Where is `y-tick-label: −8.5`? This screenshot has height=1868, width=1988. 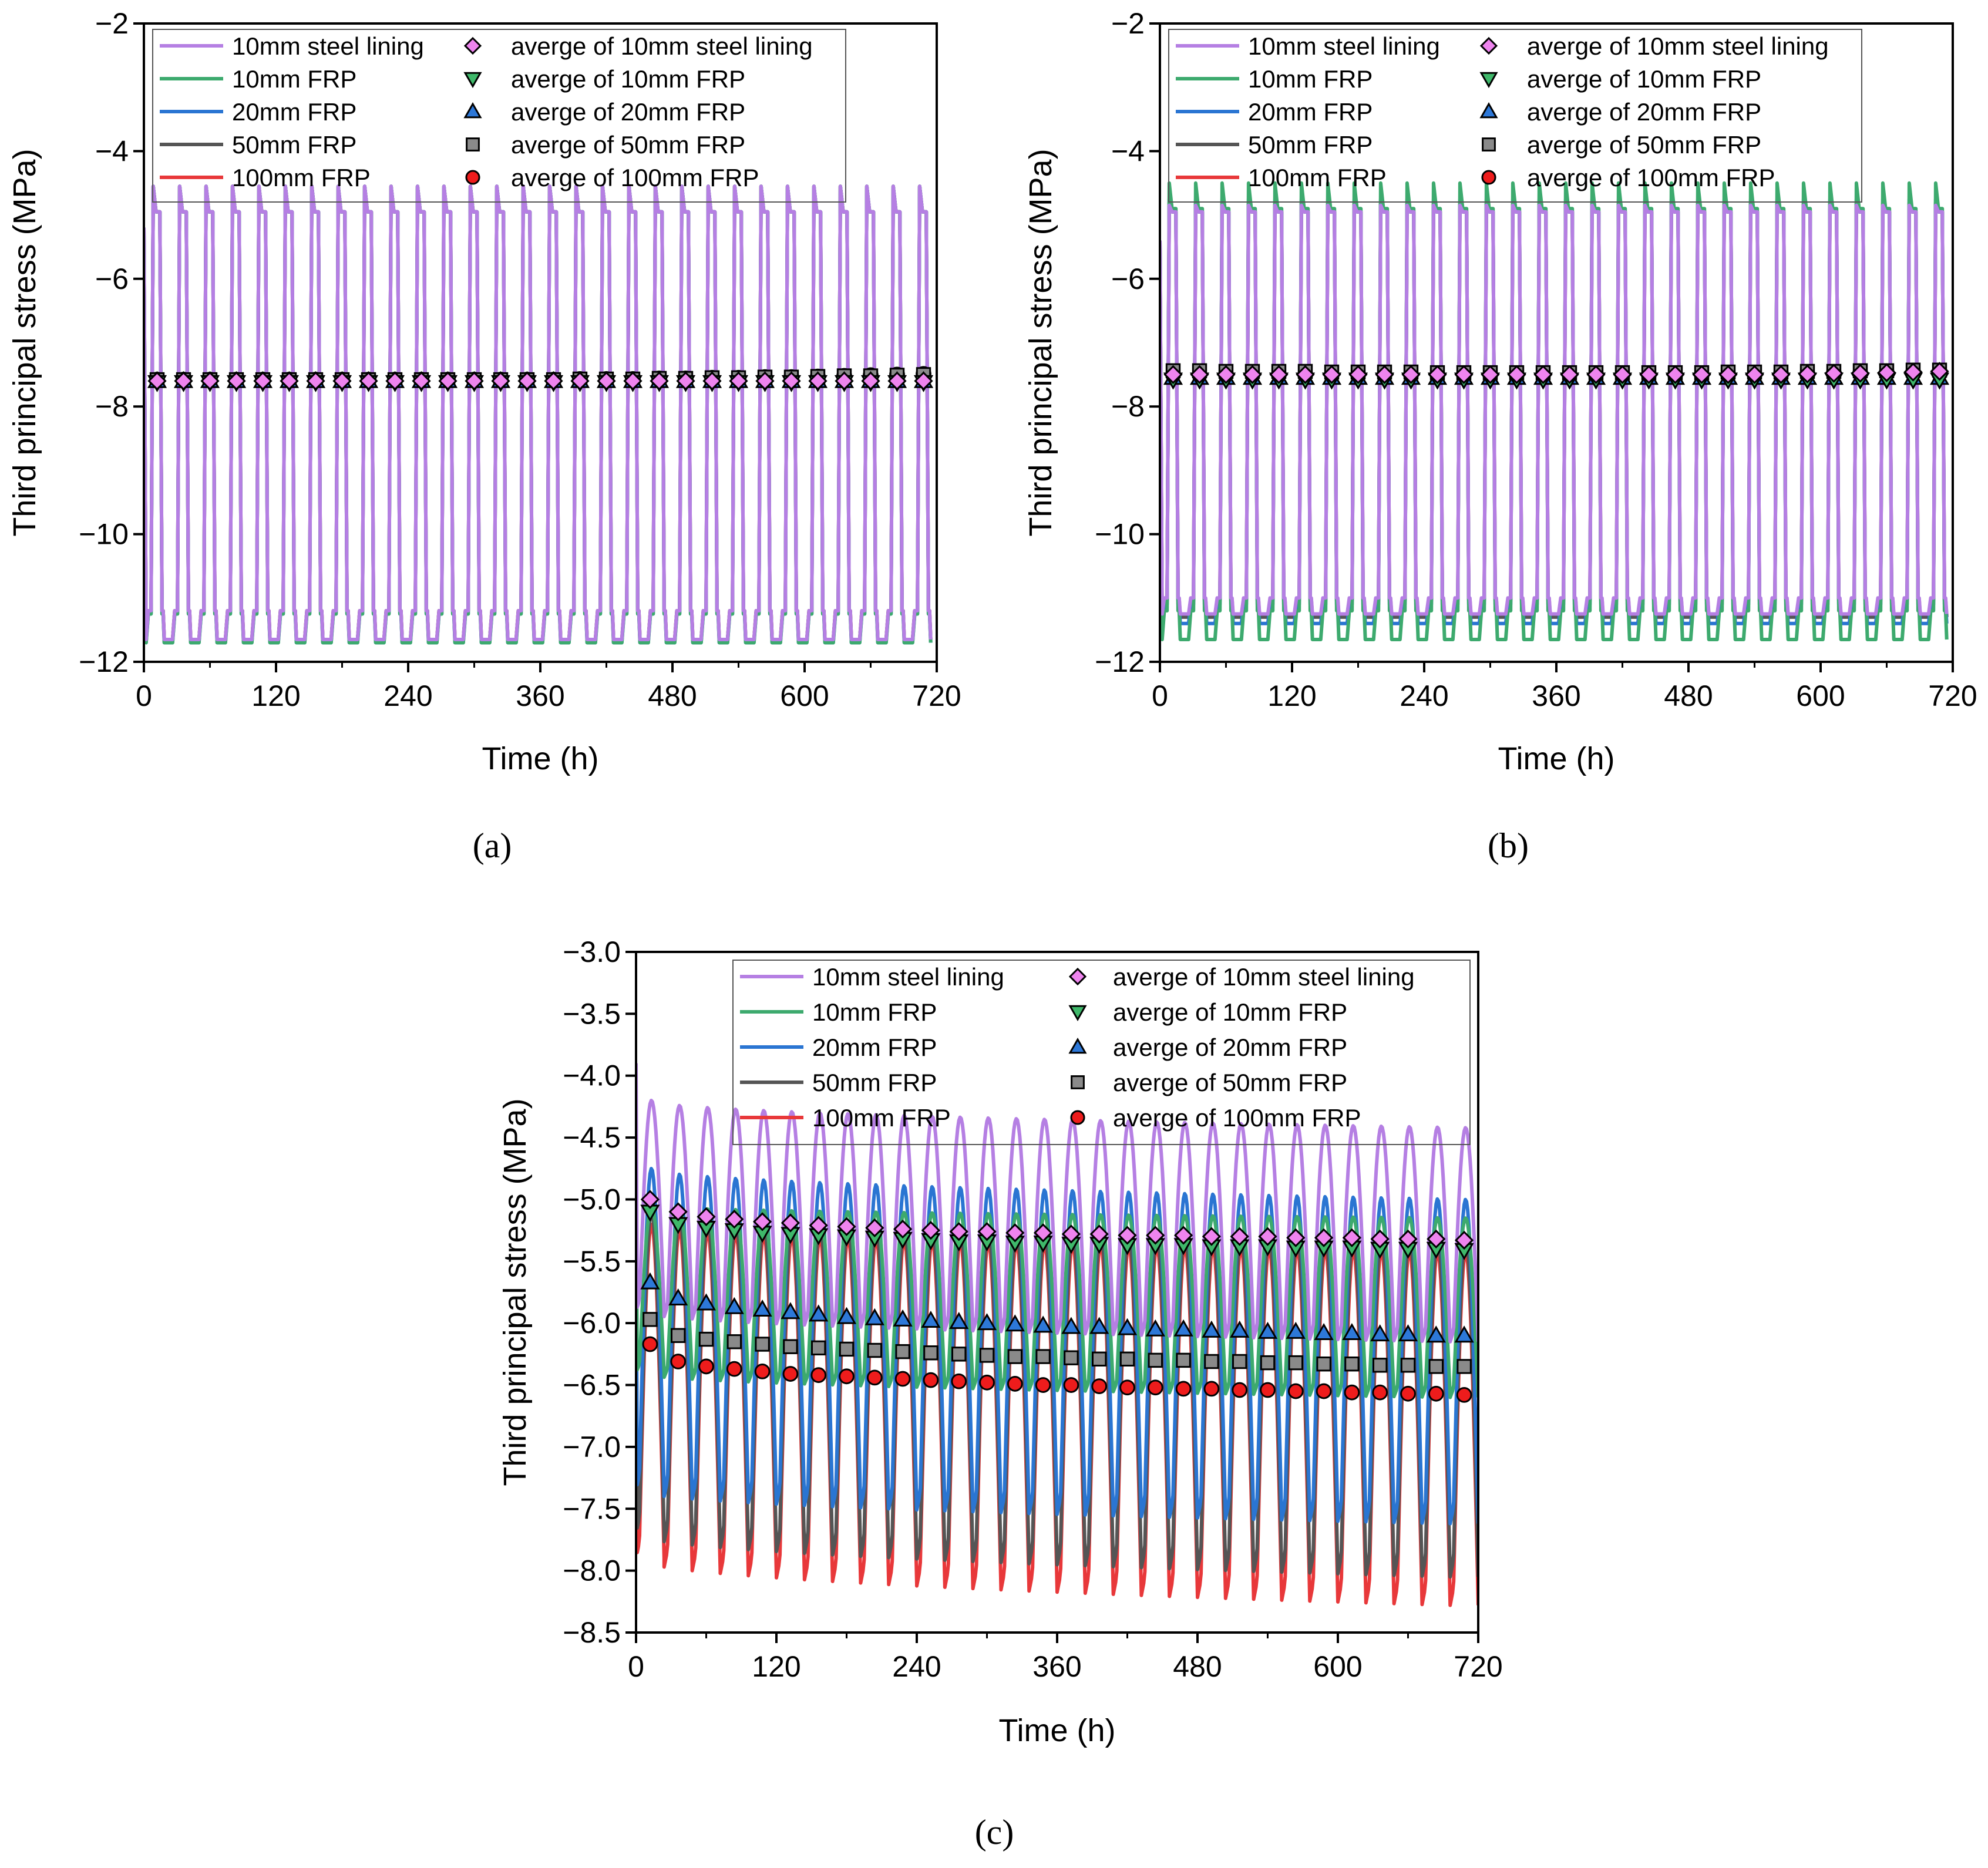 y-tick-label: −8.5 is located at coordinates (592, 1633).